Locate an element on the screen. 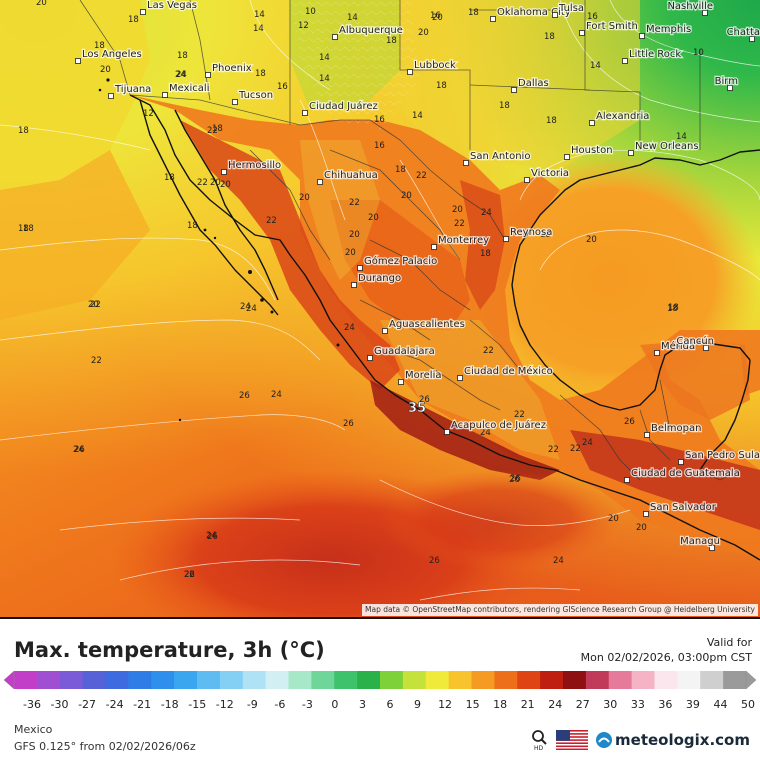 The width and height of the screenshot is (760, 760). city-marker: Los Angeles is located at coordinates (109, 56).